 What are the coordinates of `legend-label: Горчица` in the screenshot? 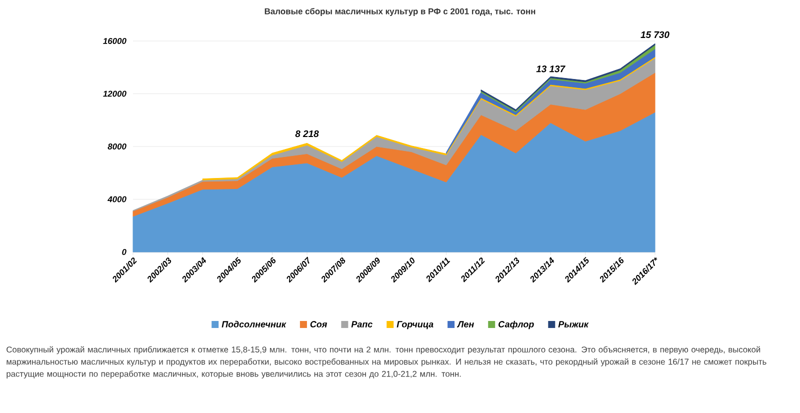 It's located at (415, 325).